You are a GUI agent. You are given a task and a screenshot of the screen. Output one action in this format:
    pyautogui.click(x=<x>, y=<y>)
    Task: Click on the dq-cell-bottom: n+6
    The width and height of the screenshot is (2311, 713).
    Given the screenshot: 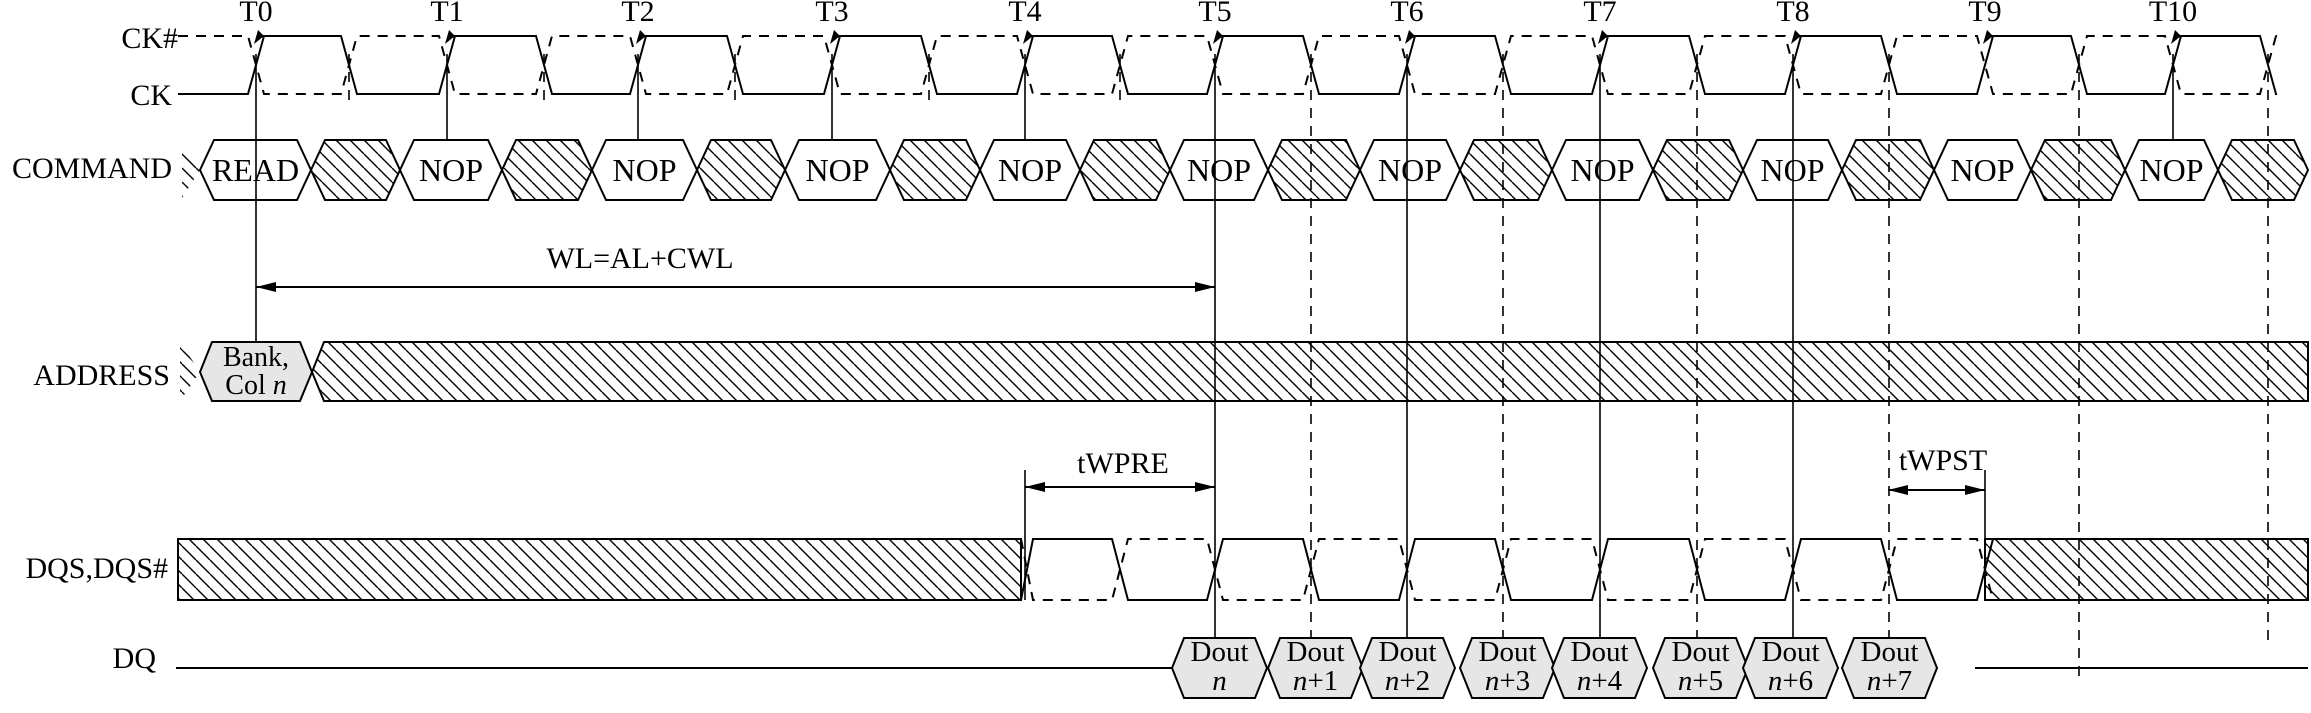 What is the action you would take?
    pyautogui.click(x=1790, y=681)
    